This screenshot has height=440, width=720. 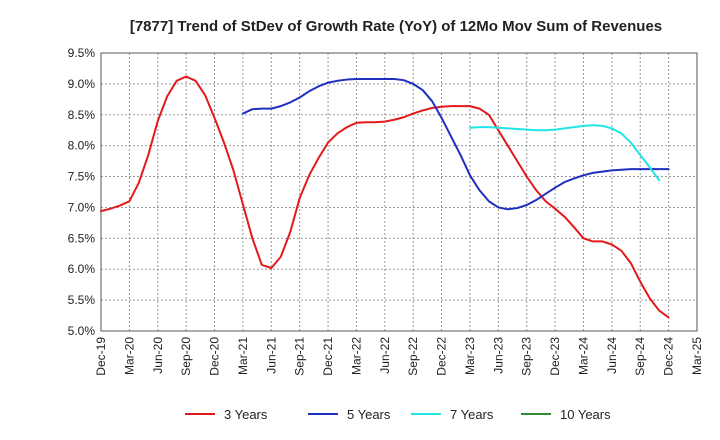 What do you see at coordinates (82, 115) in the screenshot?
I see `y-tick-label: 8.5%` at bounding box center [82, 115].